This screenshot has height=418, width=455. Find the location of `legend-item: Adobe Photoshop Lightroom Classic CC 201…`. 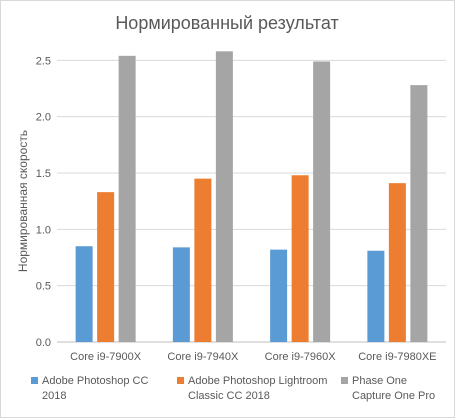

legend-item: Adobe Photoshop Lightroom Classic CC 201… is located at coordinates (259, 389).